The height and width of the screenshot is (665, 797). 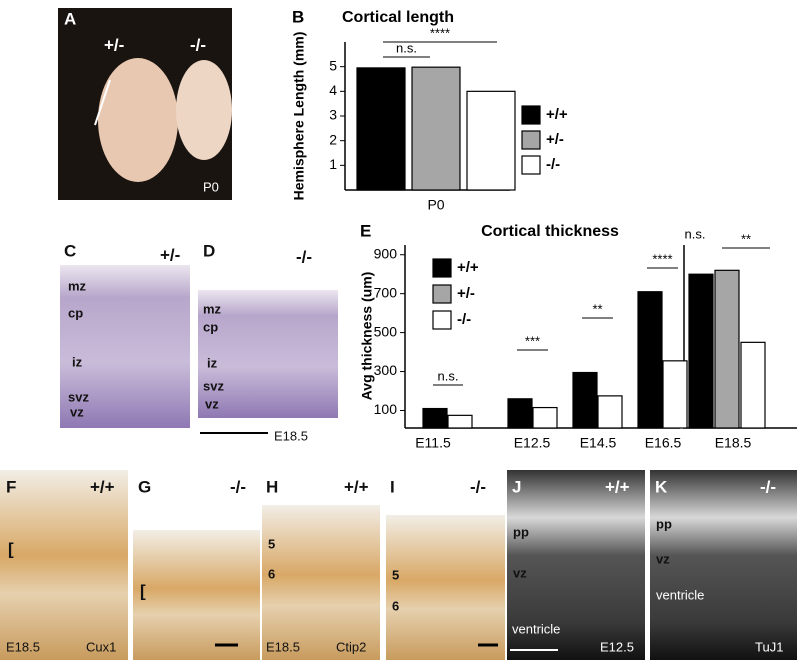 What do you see at coordinates (212, 362) in the screenshot?
I see `label: iz` at bounding box center [212, 362].